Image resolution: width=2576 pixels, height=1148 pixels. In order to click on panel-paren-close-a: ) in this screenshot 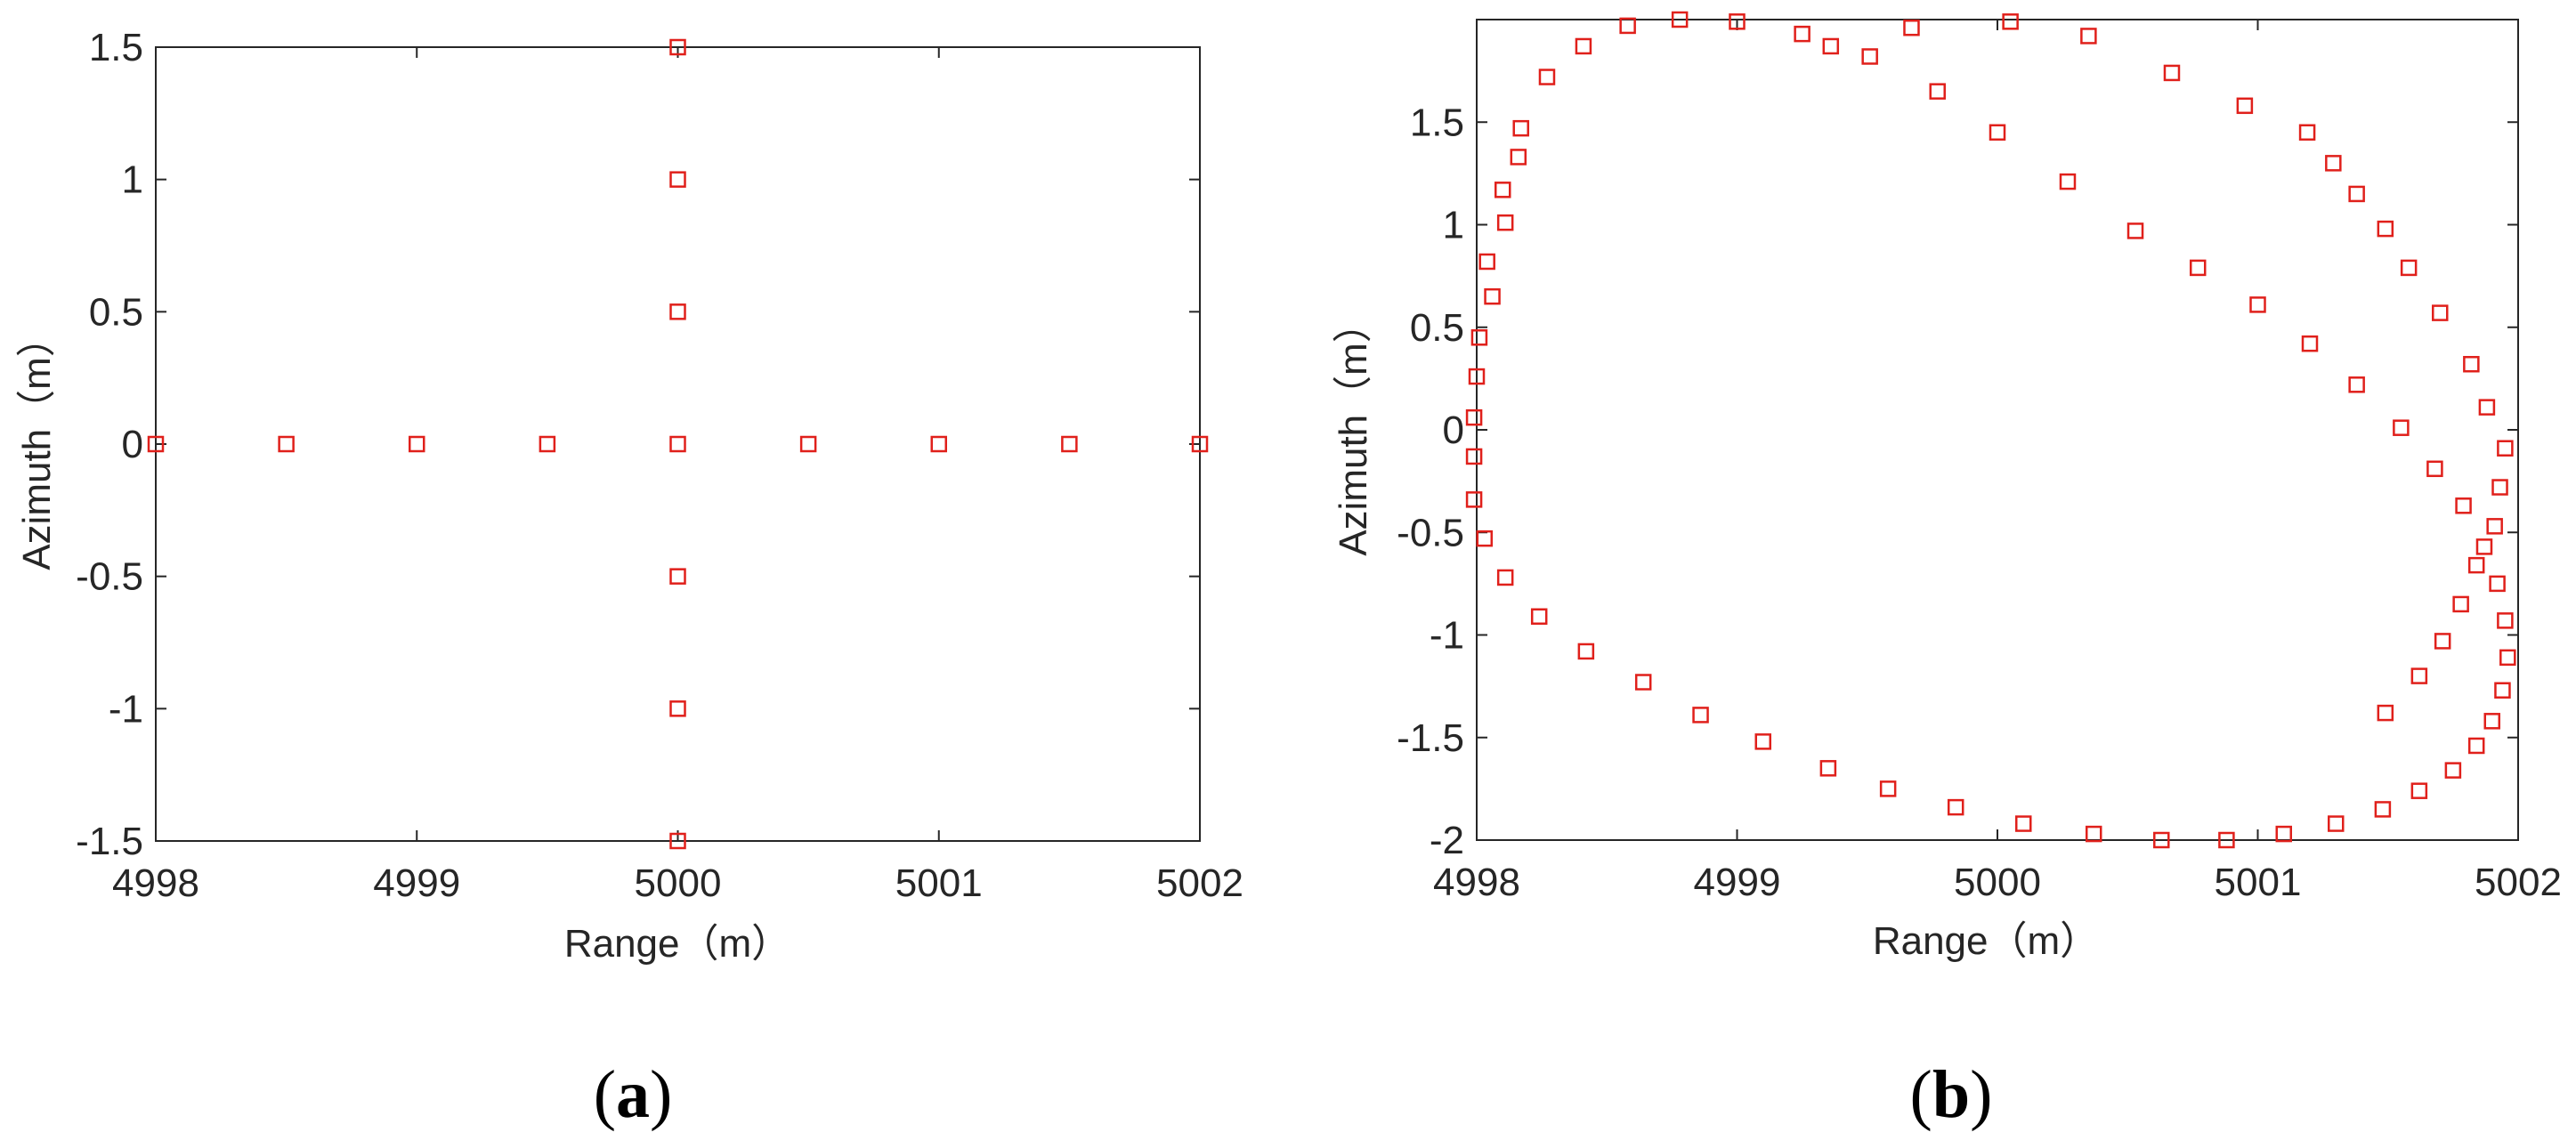, I will do `click(661, 1094)`.